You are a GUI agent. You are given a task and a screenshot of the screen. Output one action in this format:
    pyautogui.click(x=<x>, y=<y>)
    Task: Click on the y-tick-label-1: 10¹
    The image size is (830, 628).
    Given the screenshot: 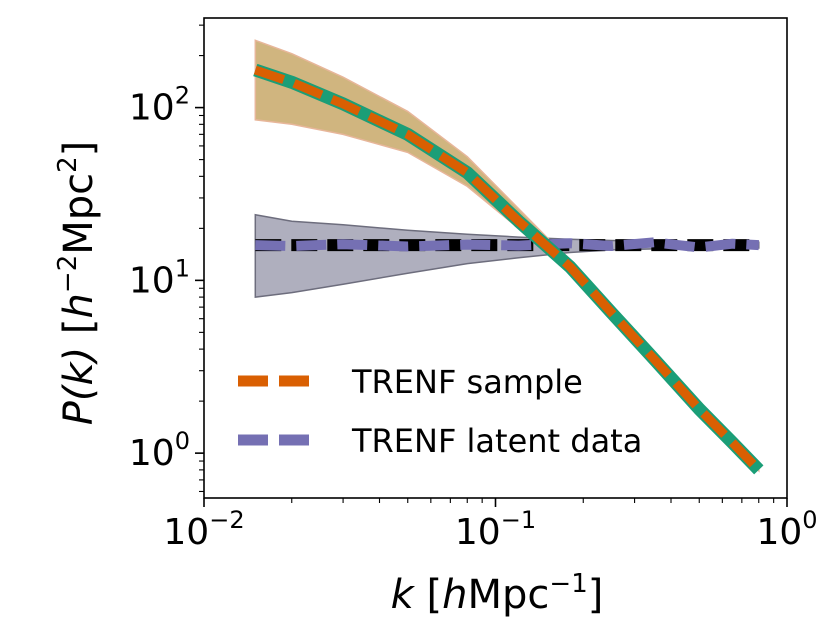 What is the action you would take?
    pyautogui.click(x=159, y=277)
    